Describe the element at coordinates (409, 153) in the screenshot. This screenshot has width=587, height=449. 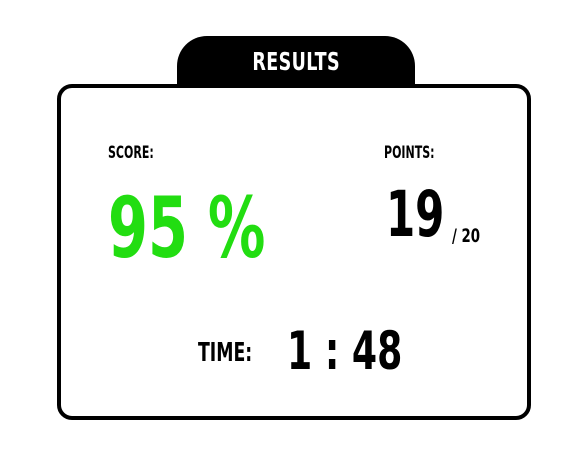
I see `points-label: POINTS:` at that location.